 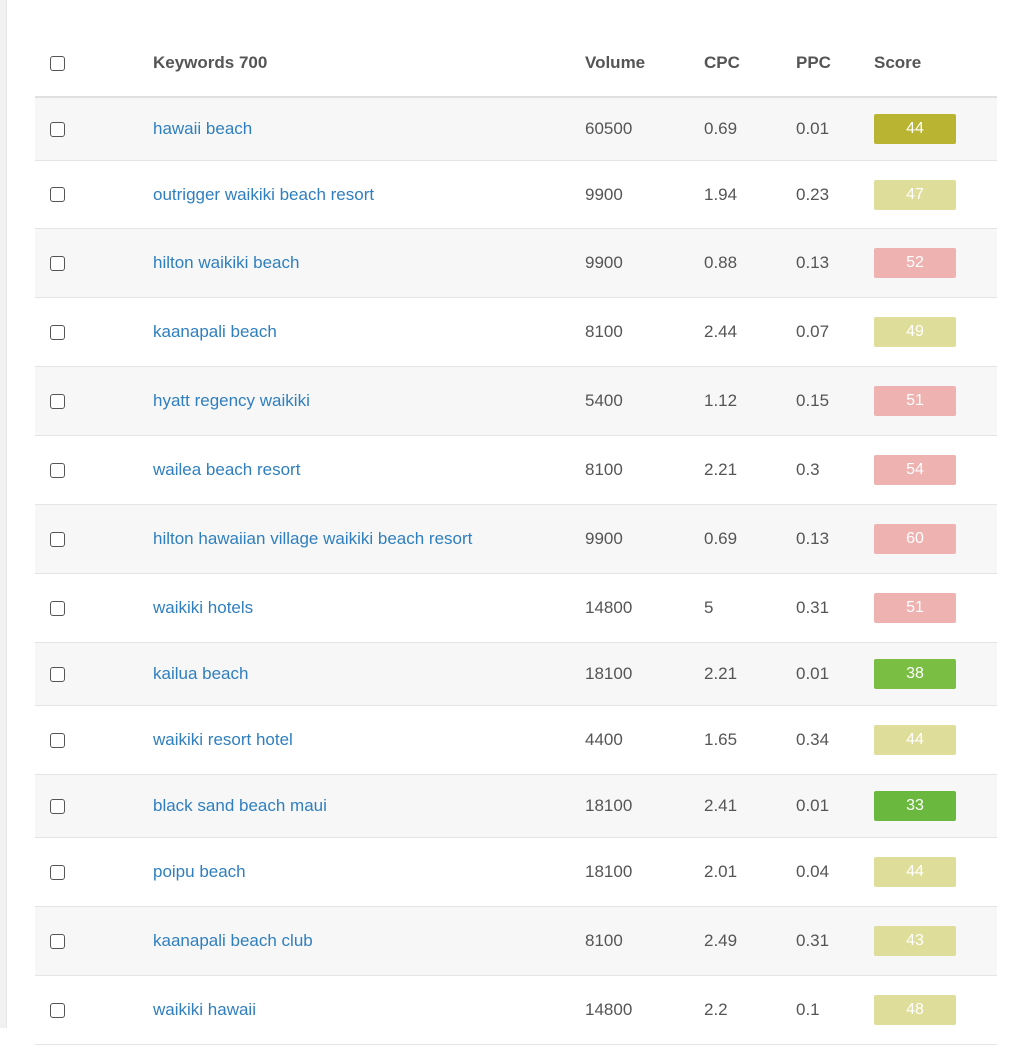 What do you see at coordinates (231, 400) in the screenshot?
I see `keyword-link: hyatt regency waikiki` at bounding box center [231, 400].